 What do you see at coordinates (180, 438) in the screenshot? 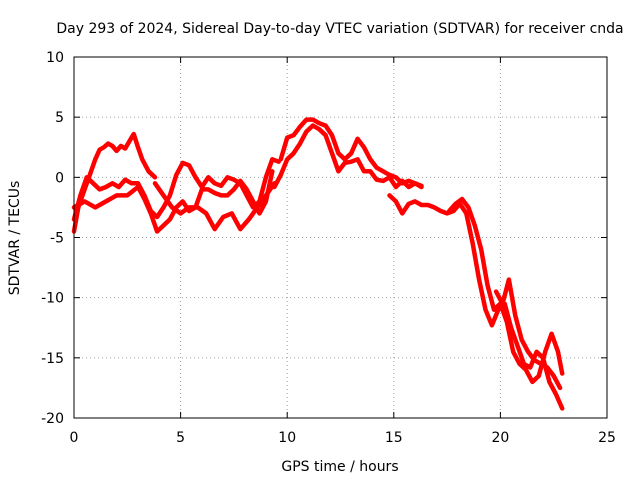
I see `x-tick-label: 5` at bounding box center [180, 438].